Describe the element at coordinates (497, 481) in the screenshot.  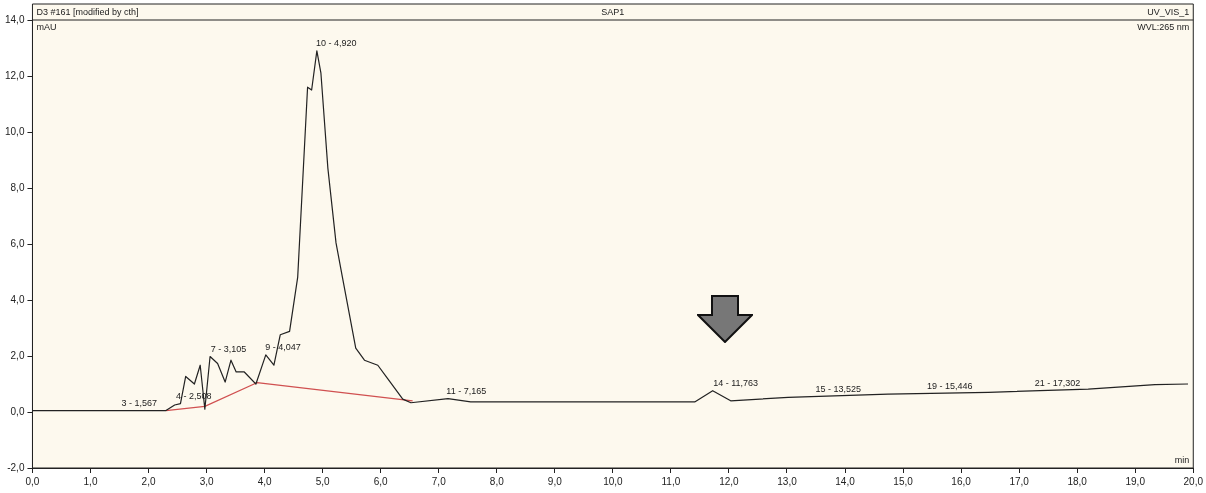
I see `x-tick-label: 8,0` at that location.